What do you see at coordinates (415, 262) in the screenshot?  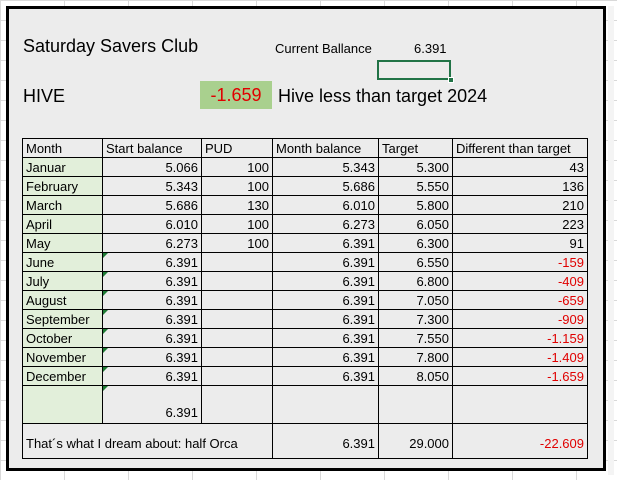 I see `target-cell: 6.550` at bounding box center [415, 262].